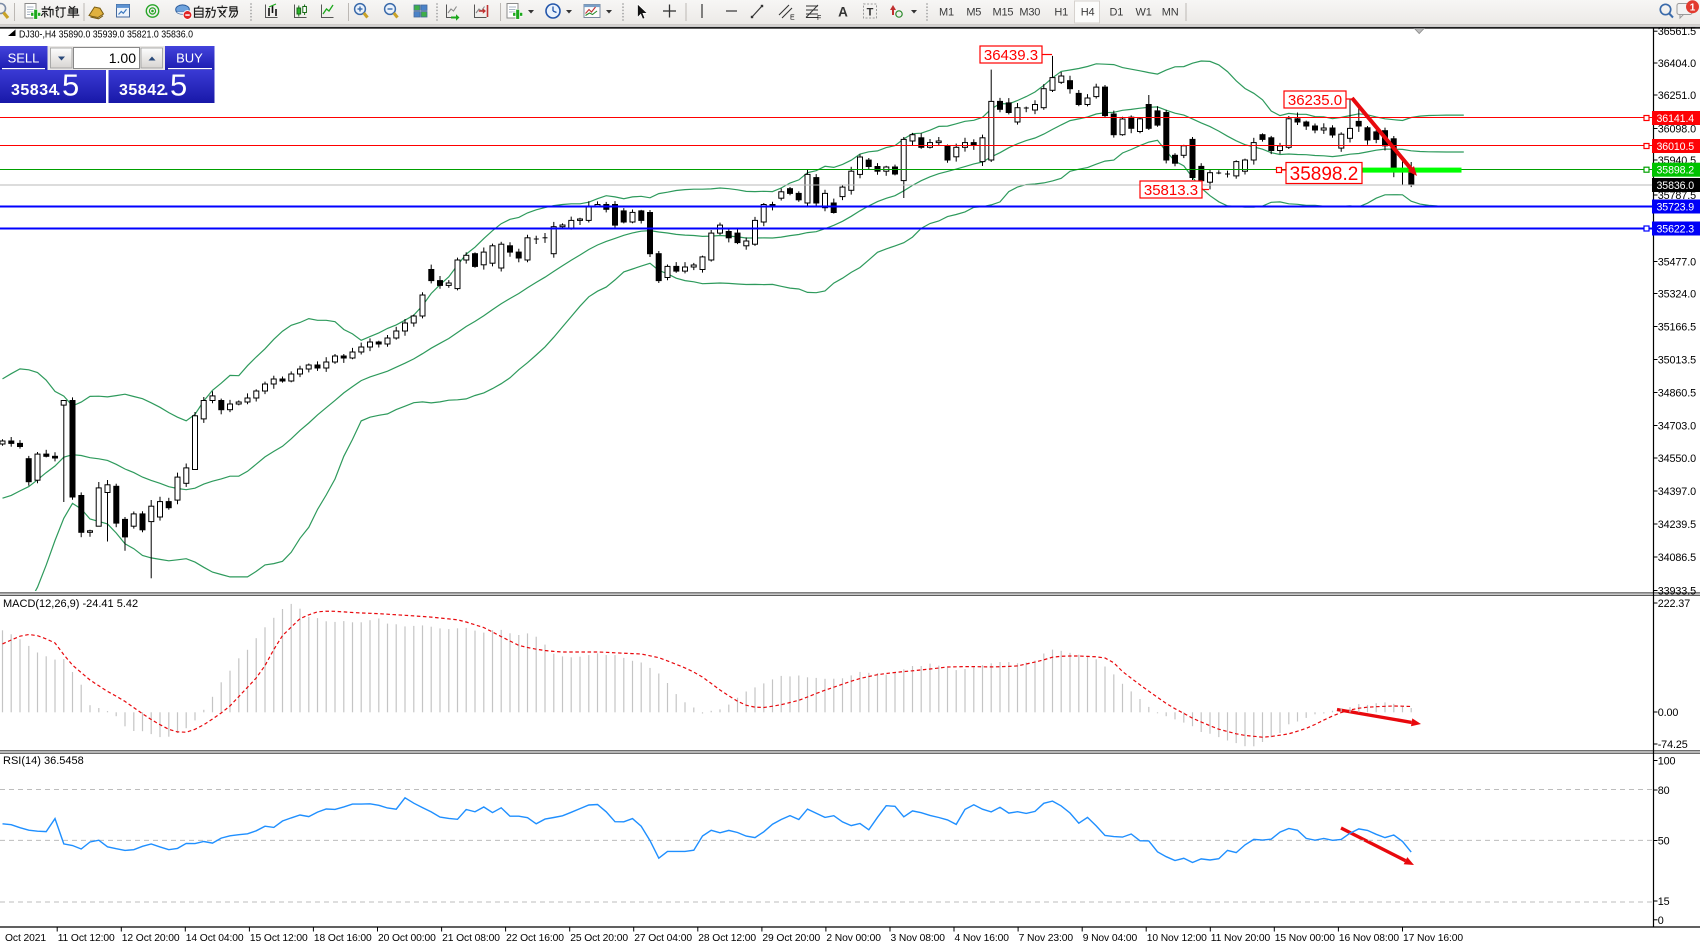 The width and height of the screenshot is (1700, 946). I want to click on svg-text: M15, so click(1002, 13).